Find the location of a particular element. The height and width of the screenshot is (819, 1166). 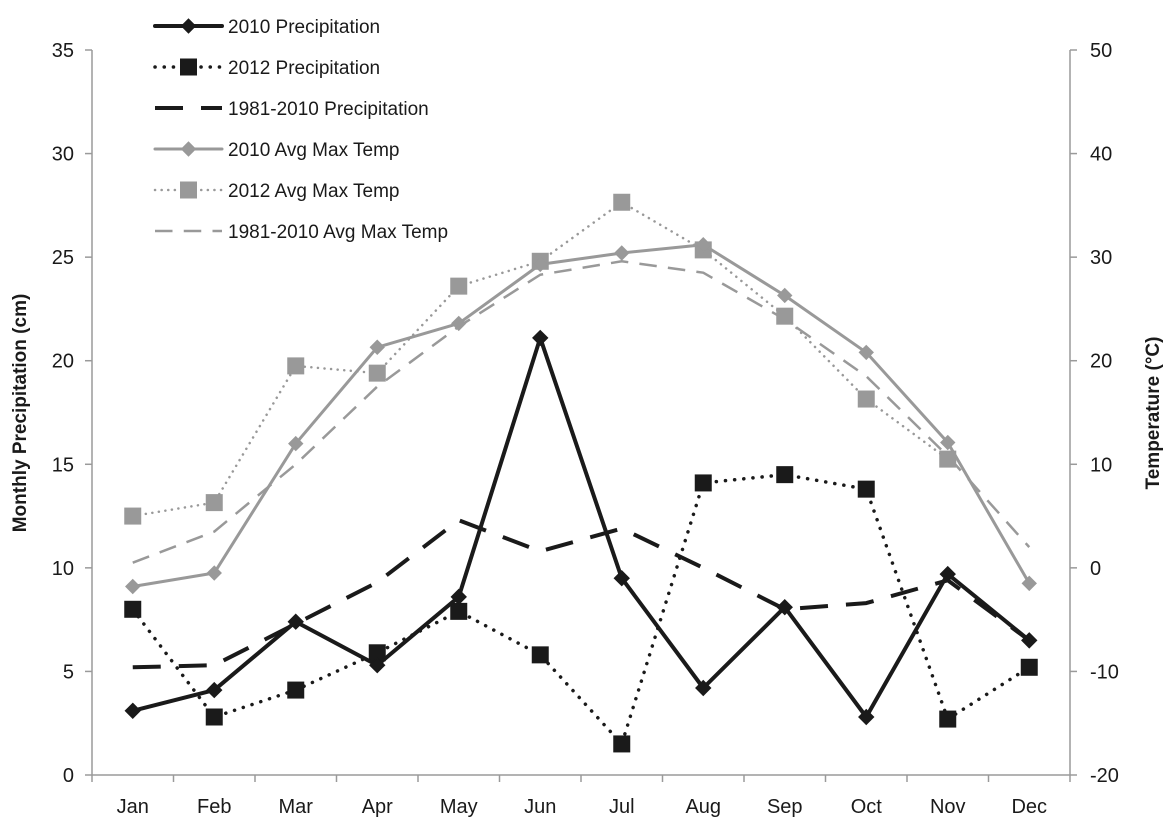

x-tick-label: Jun is located at coordinates (540, 807).